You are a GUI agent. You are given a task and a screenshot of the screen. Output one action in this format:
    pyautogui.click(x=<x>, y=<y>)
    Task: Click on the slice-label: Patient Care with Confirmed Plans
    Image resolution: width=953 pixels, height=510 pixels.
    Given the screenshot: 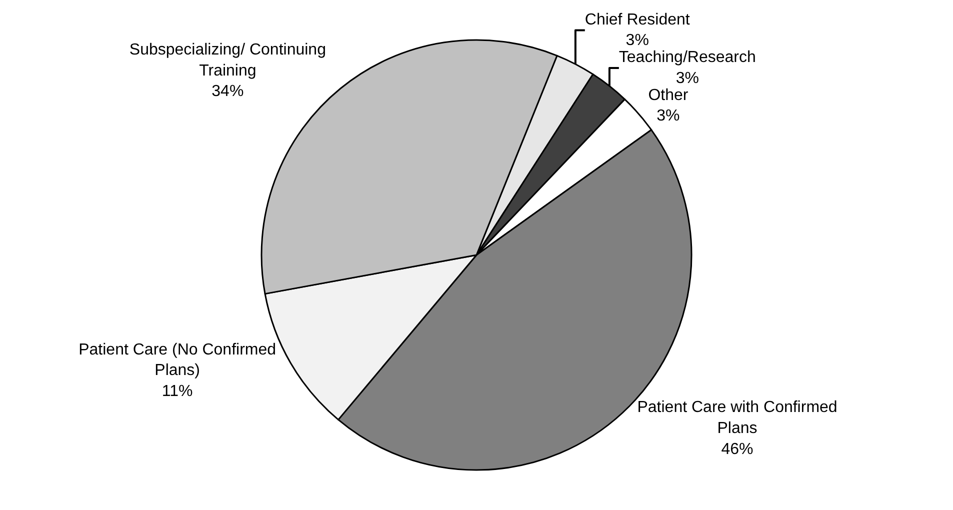 What is the action you would take?
    pyautogui.click(x=737, y=418)
    